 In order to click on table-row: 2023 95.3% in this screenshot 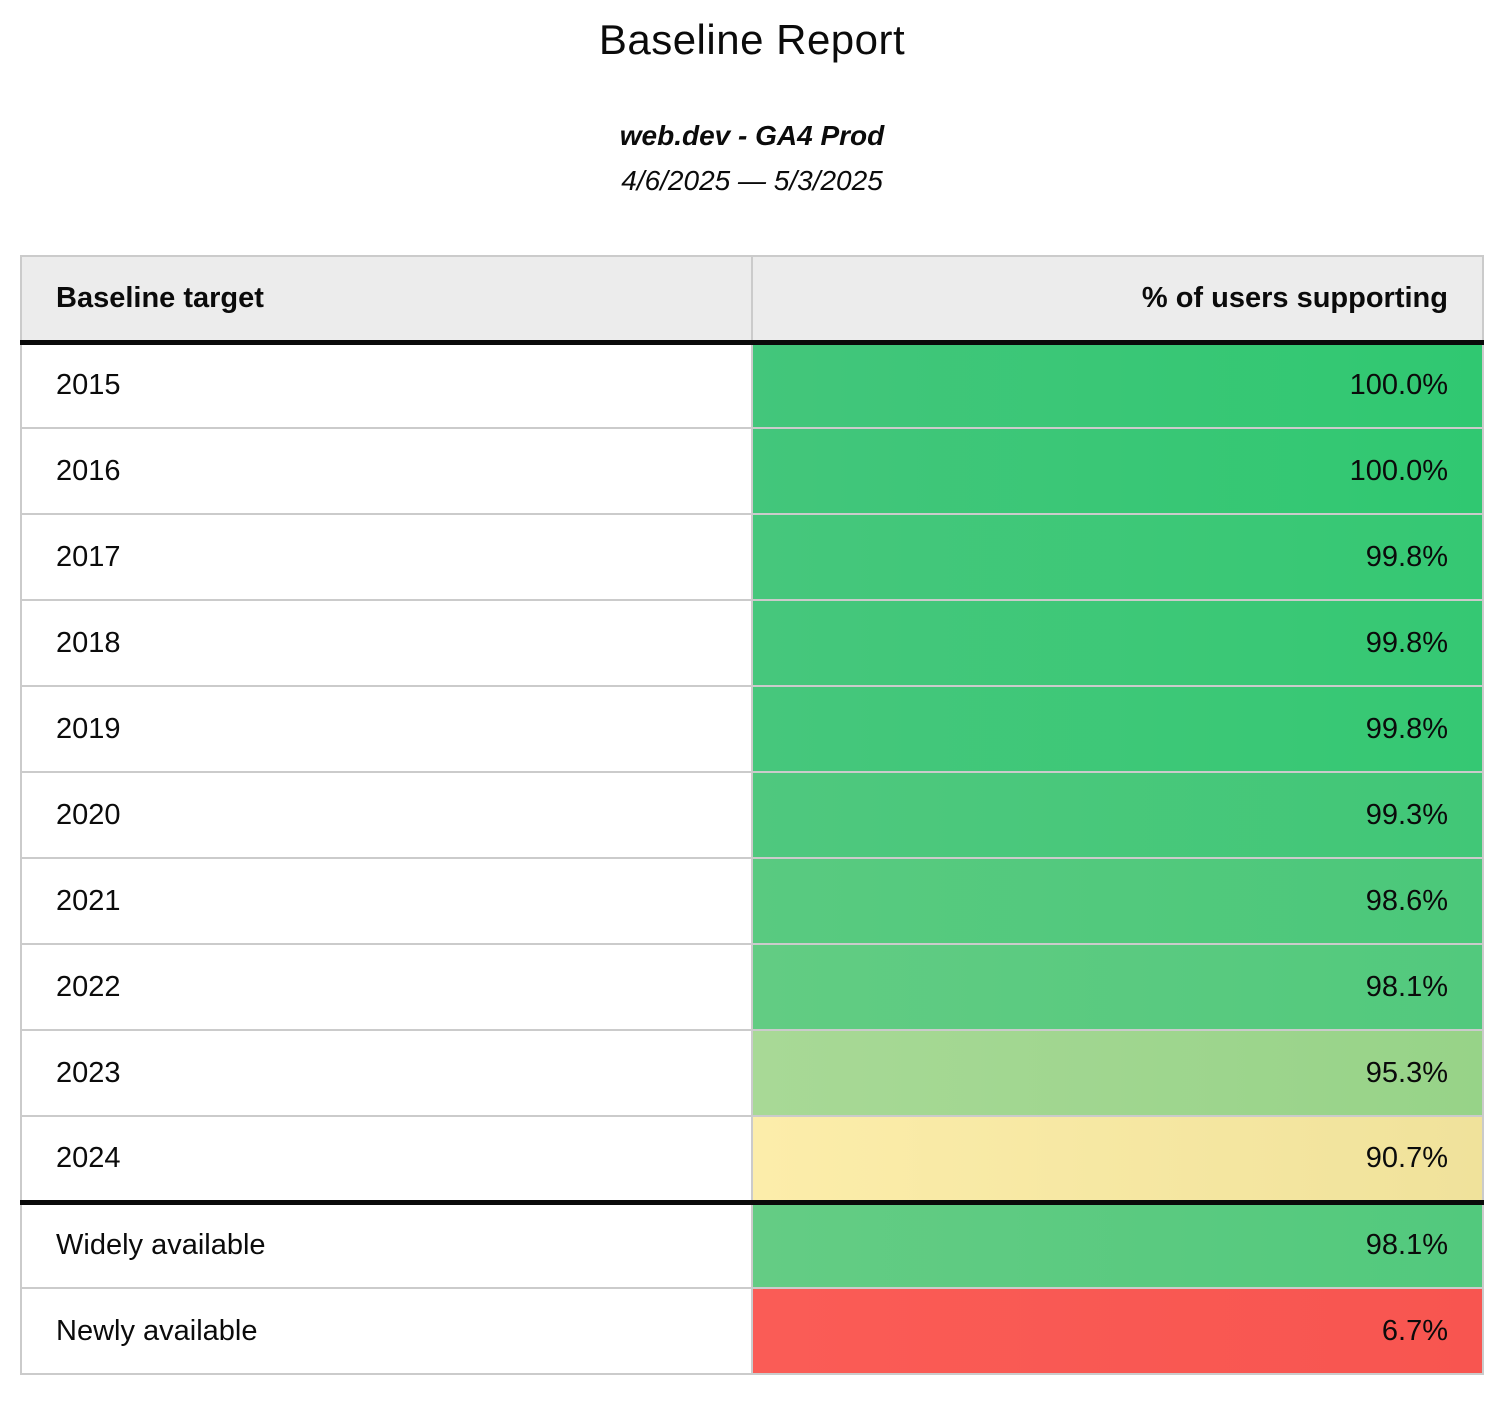, I will do `click(752, 1073)`.